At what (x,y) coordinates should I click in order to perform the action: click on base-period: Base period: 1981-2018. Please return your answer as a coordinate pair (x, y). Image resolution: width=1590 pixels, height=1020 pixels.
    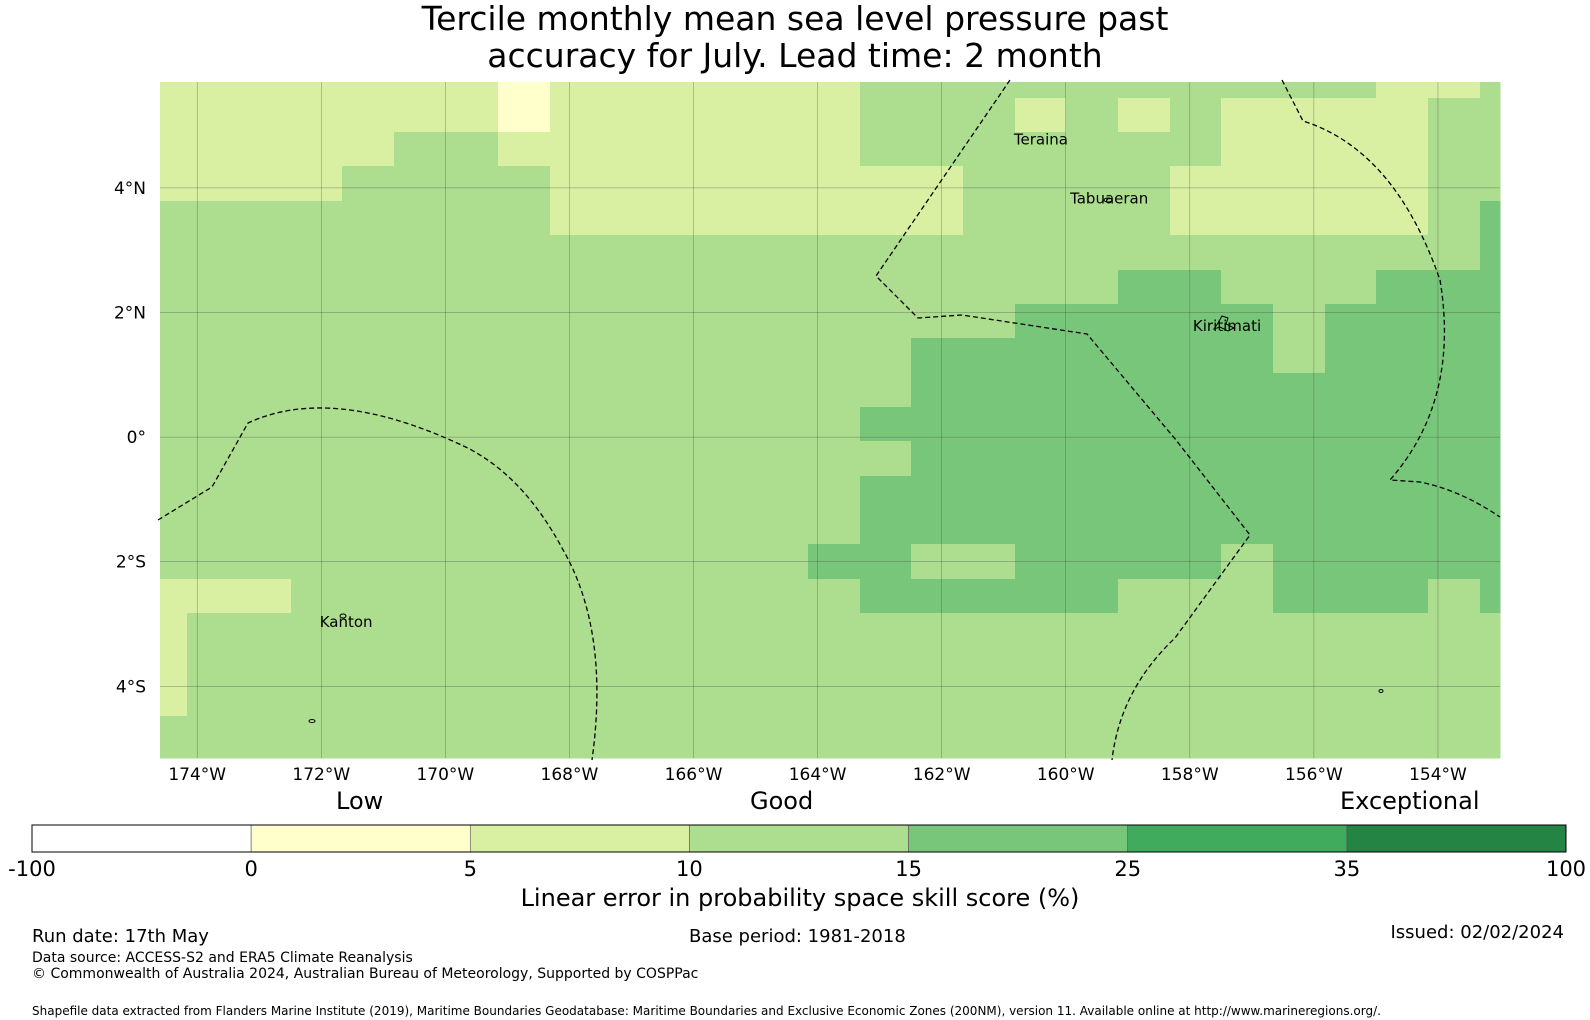
    Looking at the image, I should click on (797, 936).